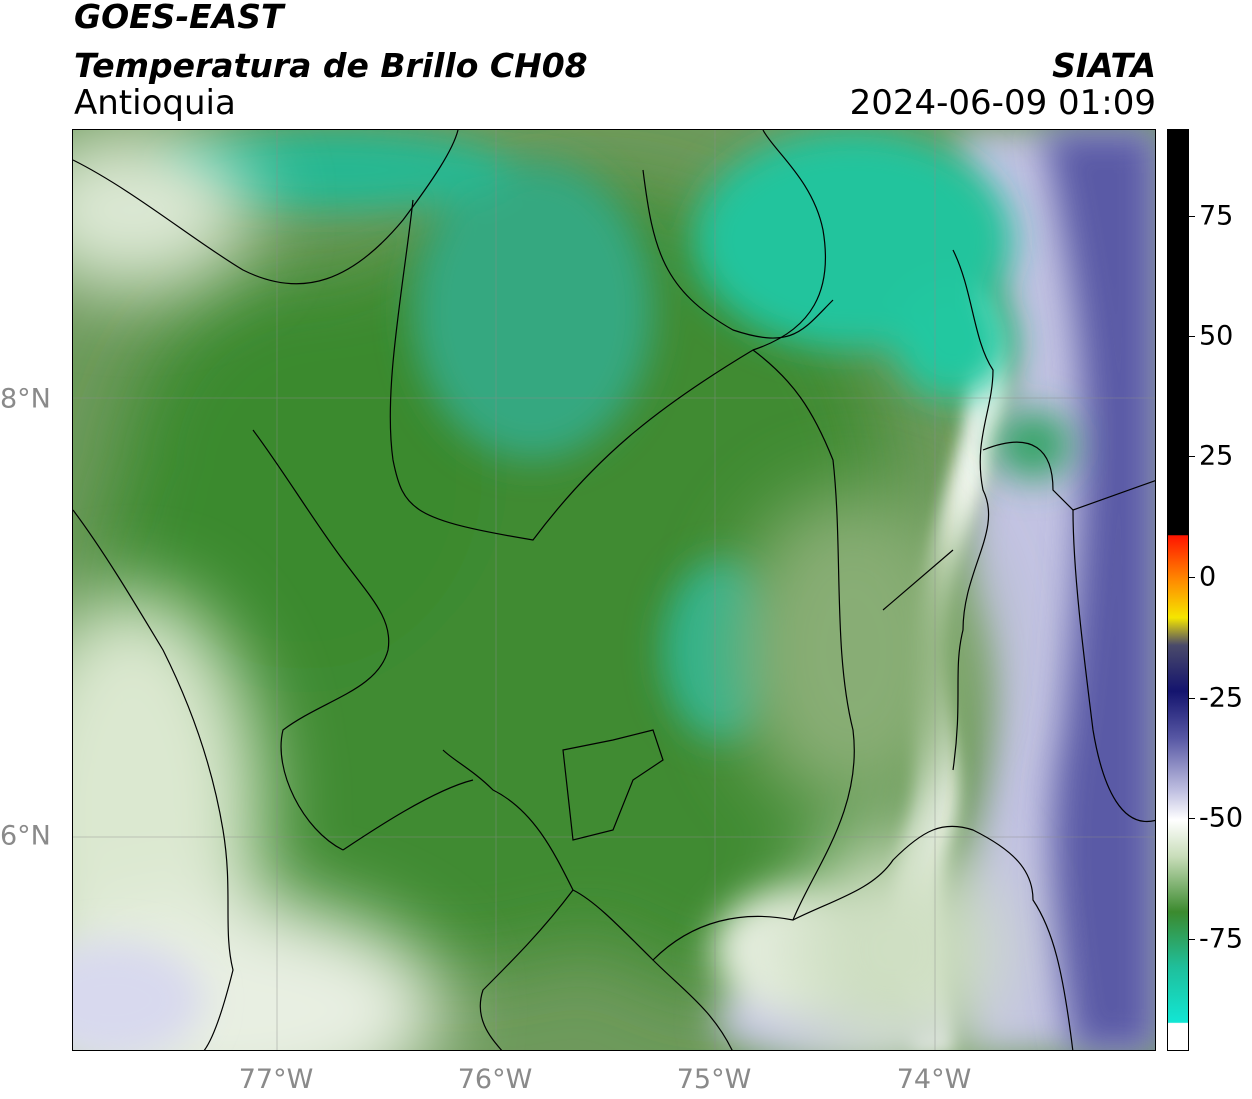 The width and height of the screenshot is (1252, 1099). What do you see at coordinates (155, 103) in the screenshot?
I see `region-title: Antioquia` at bounding box center [155, 103].